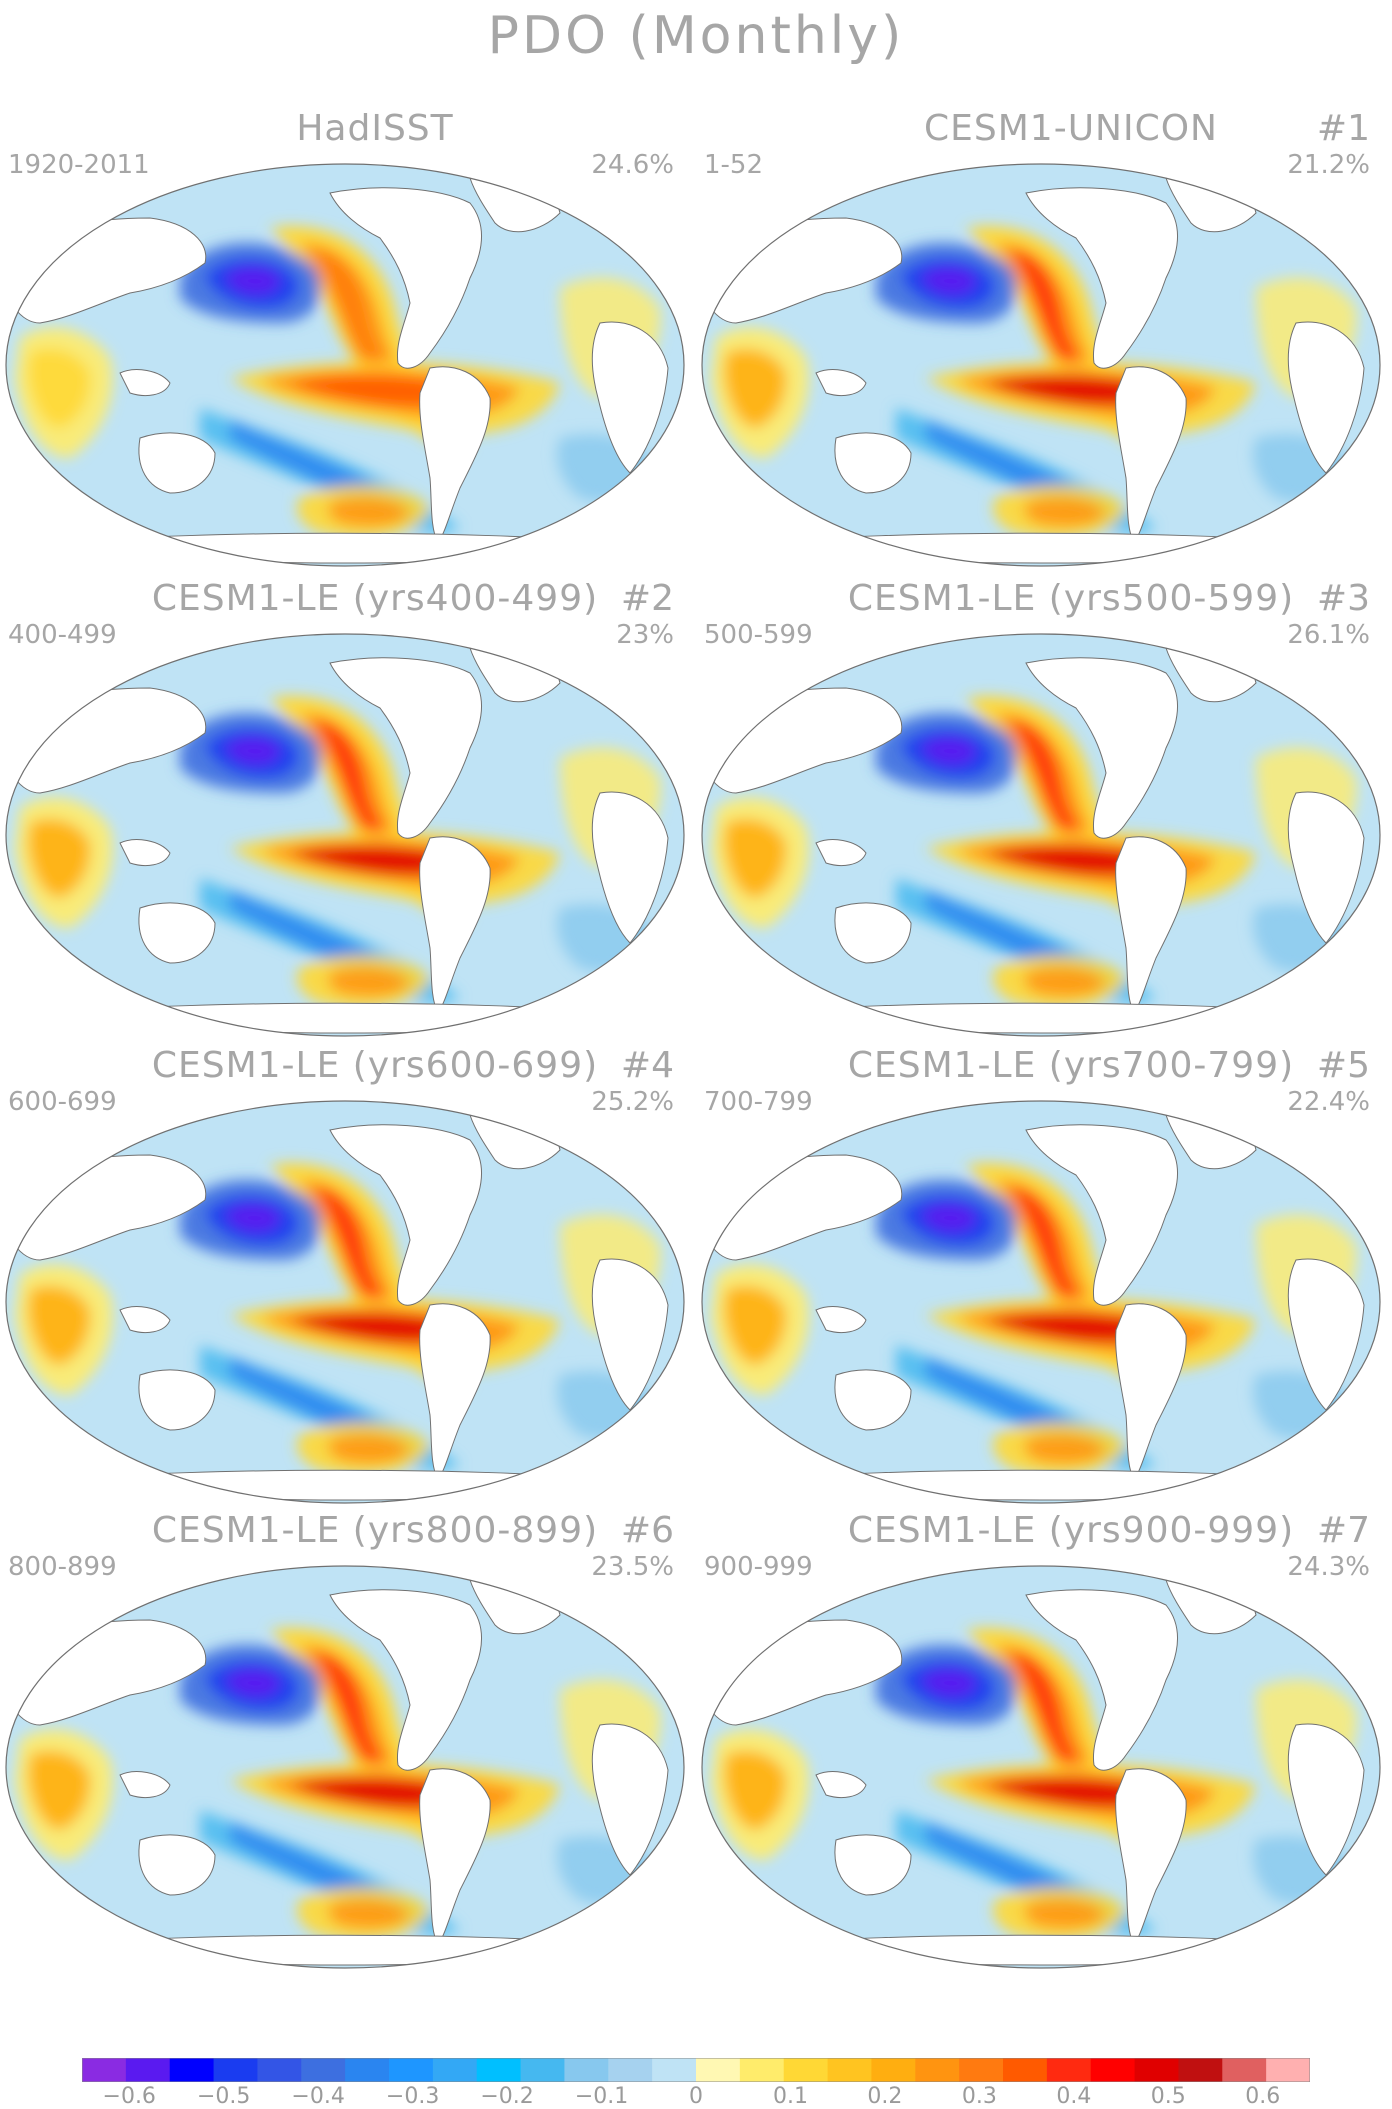  Describe the element at coordinates (318, 2096) in the screenshot. I see `colorbar-tick-label: −0.4` at that location.